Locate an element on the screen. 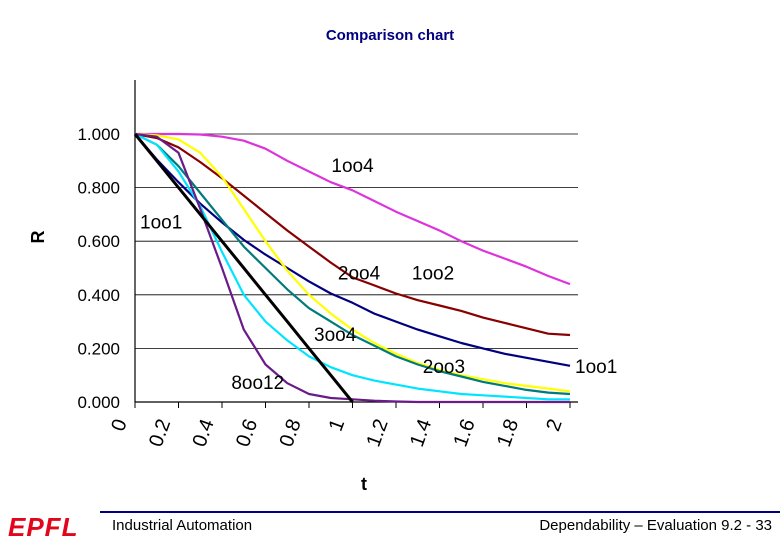 This screenshot has width=780, height=540. y-tick-label: 0.600 is located at coordinates (98, 241).